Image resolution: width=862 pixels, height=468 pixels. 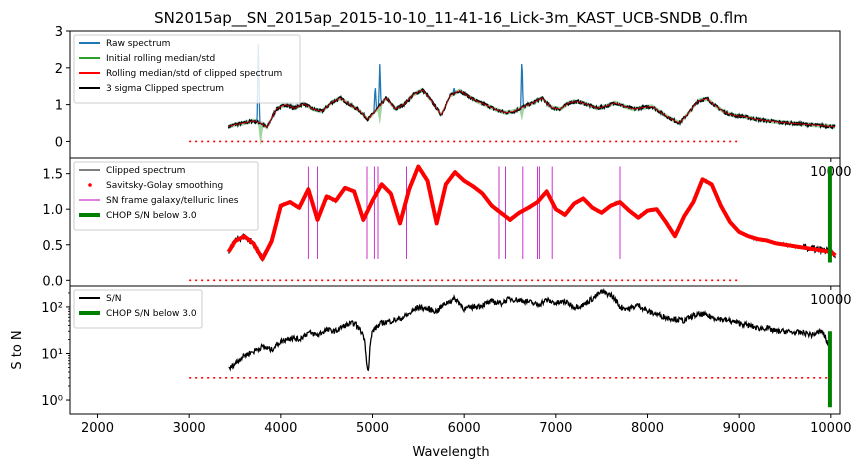 I want to click on y-tick-label: 1.5, so click(x=52, y=175).